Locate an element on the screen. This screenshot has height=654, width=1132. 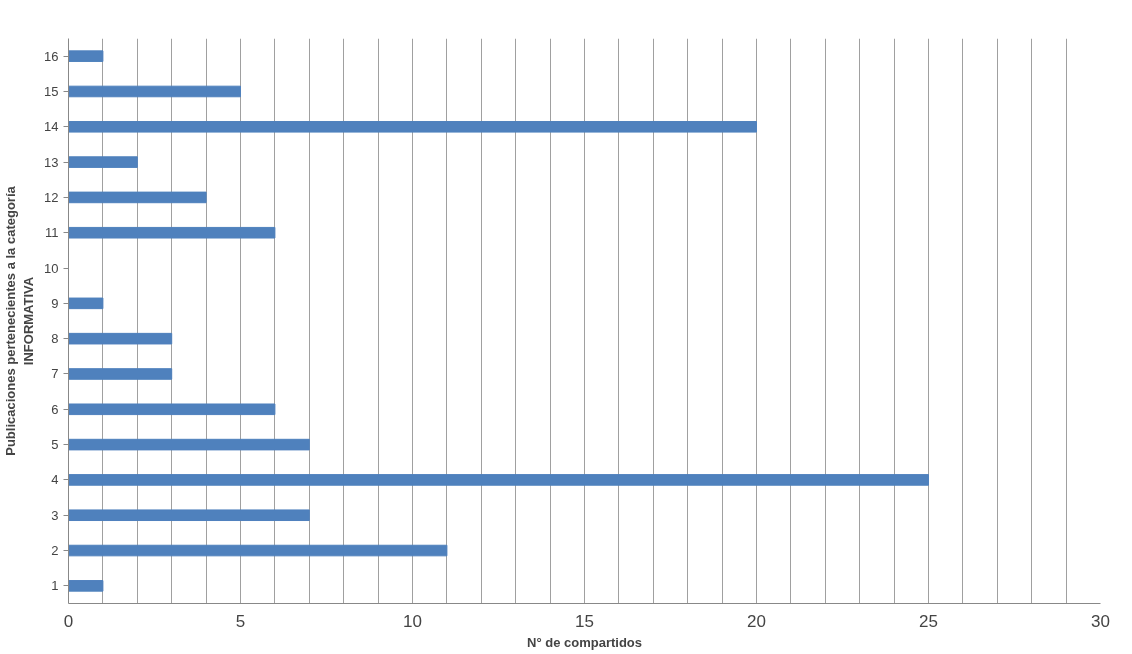
y-tick-label: 16 is located at coordinates (51, 56).